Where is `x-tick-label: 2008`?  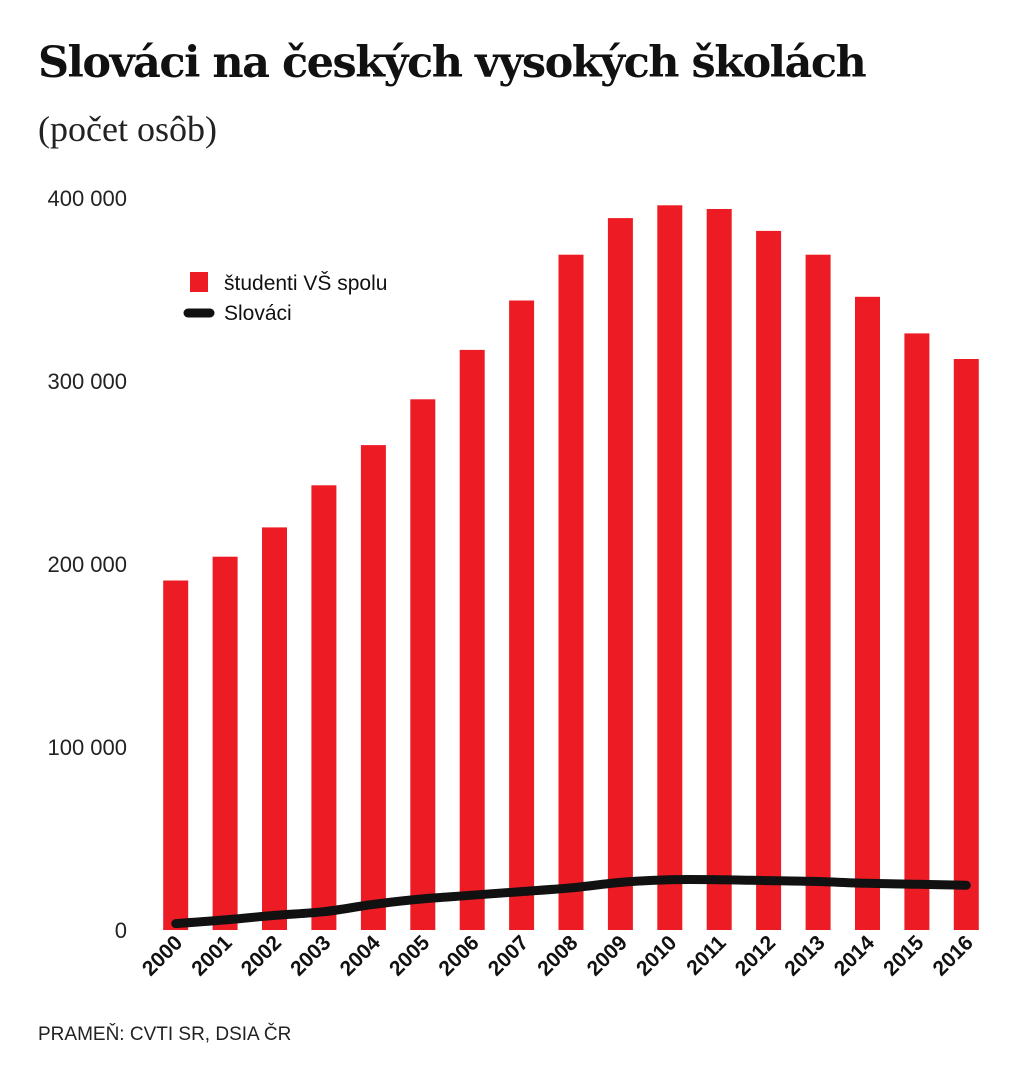 x-tick-label: 2008 is located at coordinates (558, 956).